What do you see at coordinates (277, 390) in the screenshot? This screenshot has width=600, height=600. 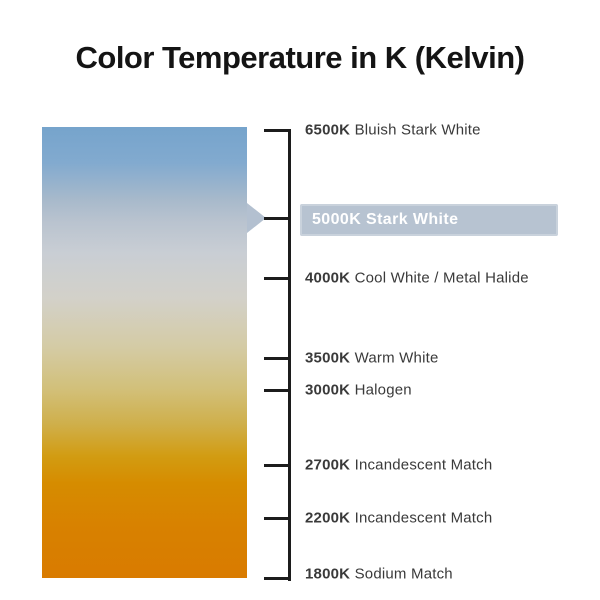 I see `tick-mark-3000k` at bounding box center [277, 390].